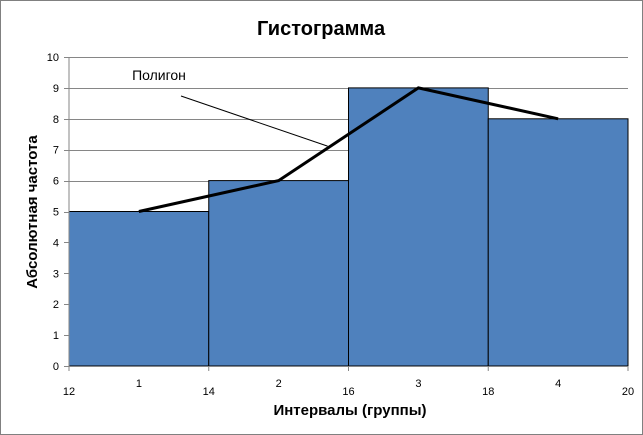 The image size is (643, 435). Describe the element at coordinates (56, 151) in the screenshot. I see `y-tick-label: 7` at that location.